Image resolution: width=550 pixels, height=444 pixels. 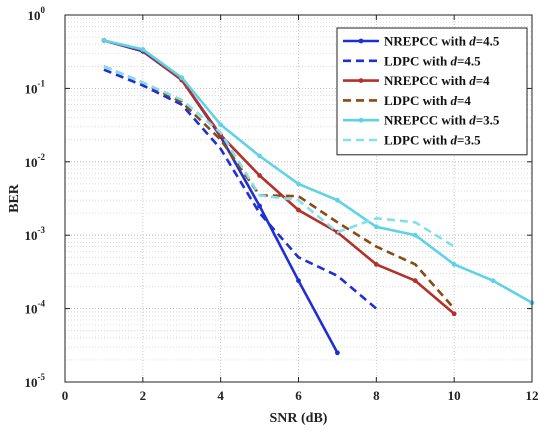 I want to click on y-tick-exponent: 0, so click(x=43, y=10).